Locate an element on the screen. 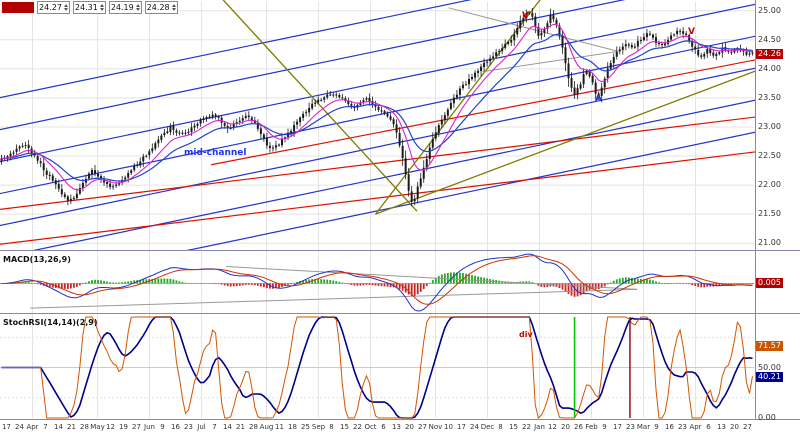  high-value: 24.31 is located at coordinates (86, 7).